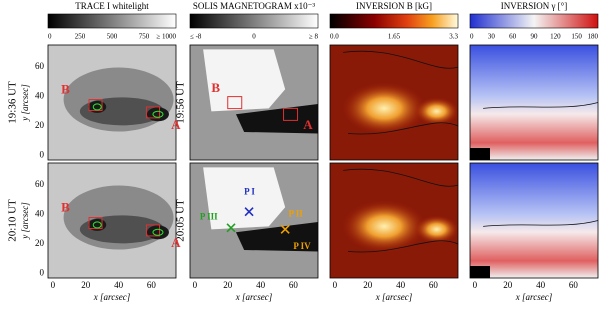 The height and width of the screenshot is (309, 600). What do you see at coordinates (535, 37) in the screenshot?
I see `colorbar-tick-label: 90` at bounding box center [535, 37].